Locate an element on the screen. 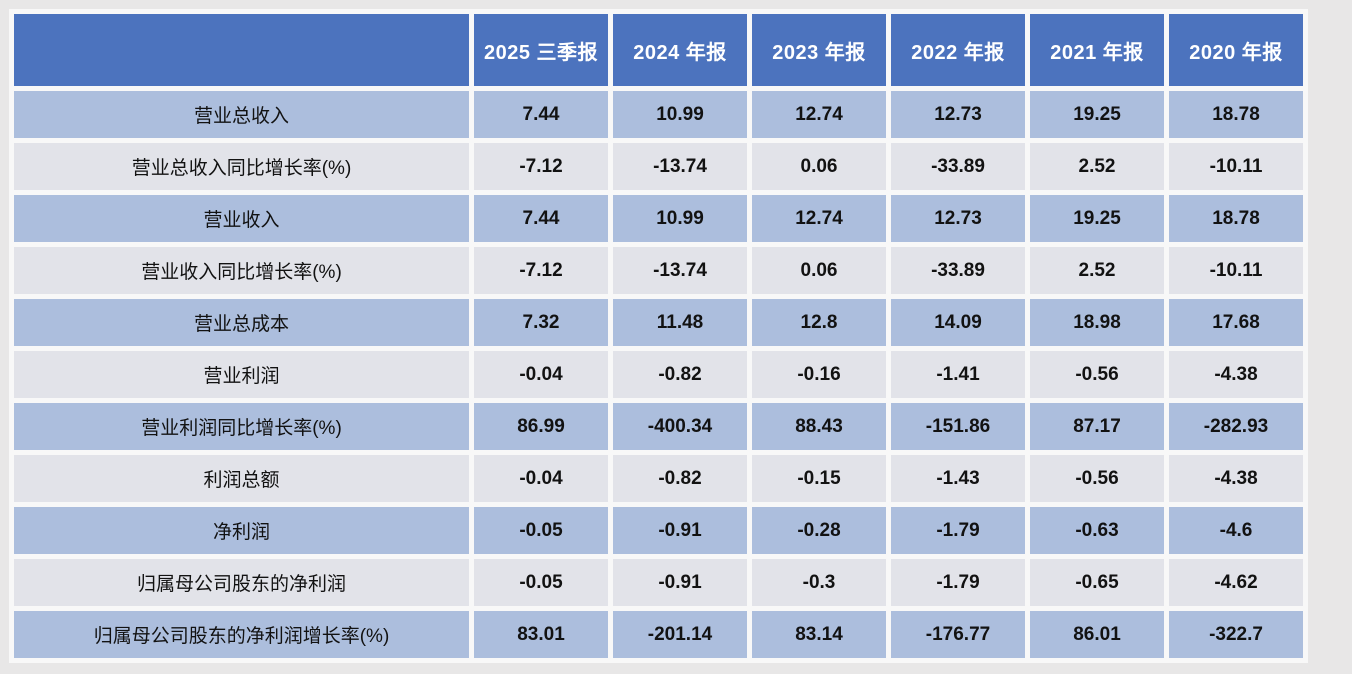  data-cell: -201.14 is located at coordinates (680, 634).